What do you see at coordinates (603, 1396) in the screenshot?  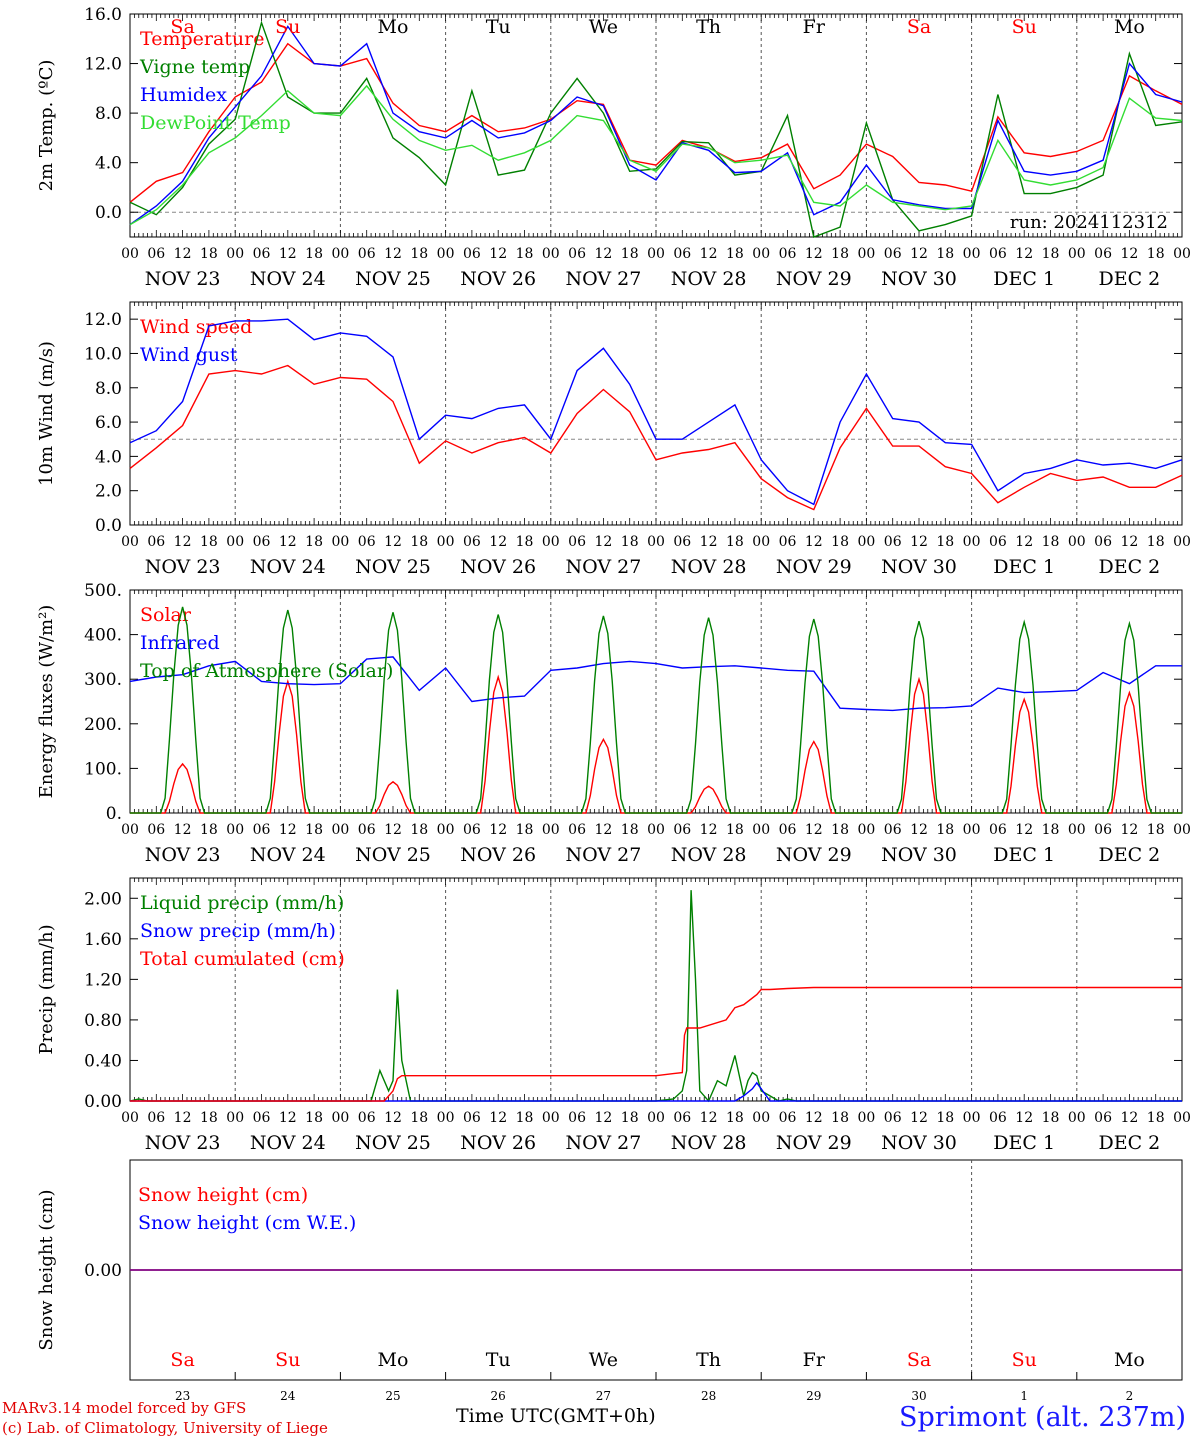 I see `day-number-label: 27` at bounding box center [603, 1396].